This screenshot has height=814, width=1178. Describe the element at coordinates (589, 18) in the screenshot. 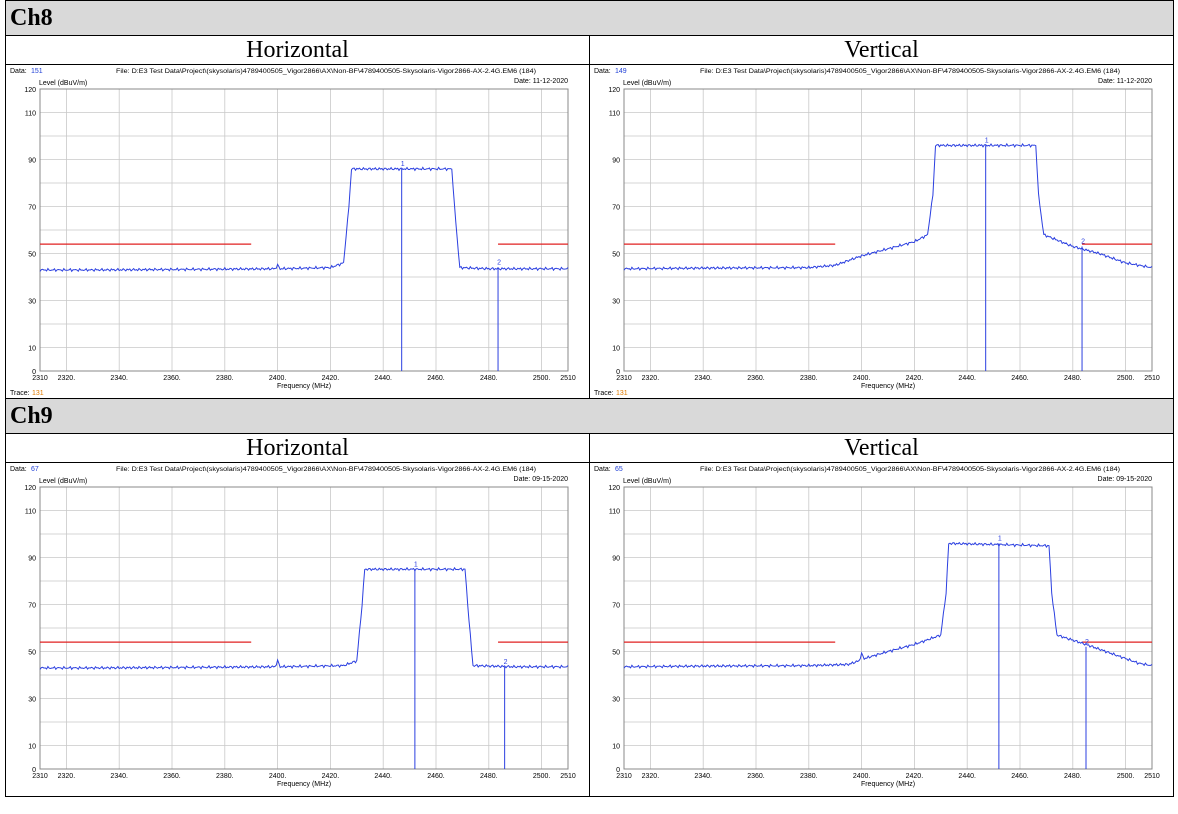

I see `channel-header-ch8: Ch8` at that location.